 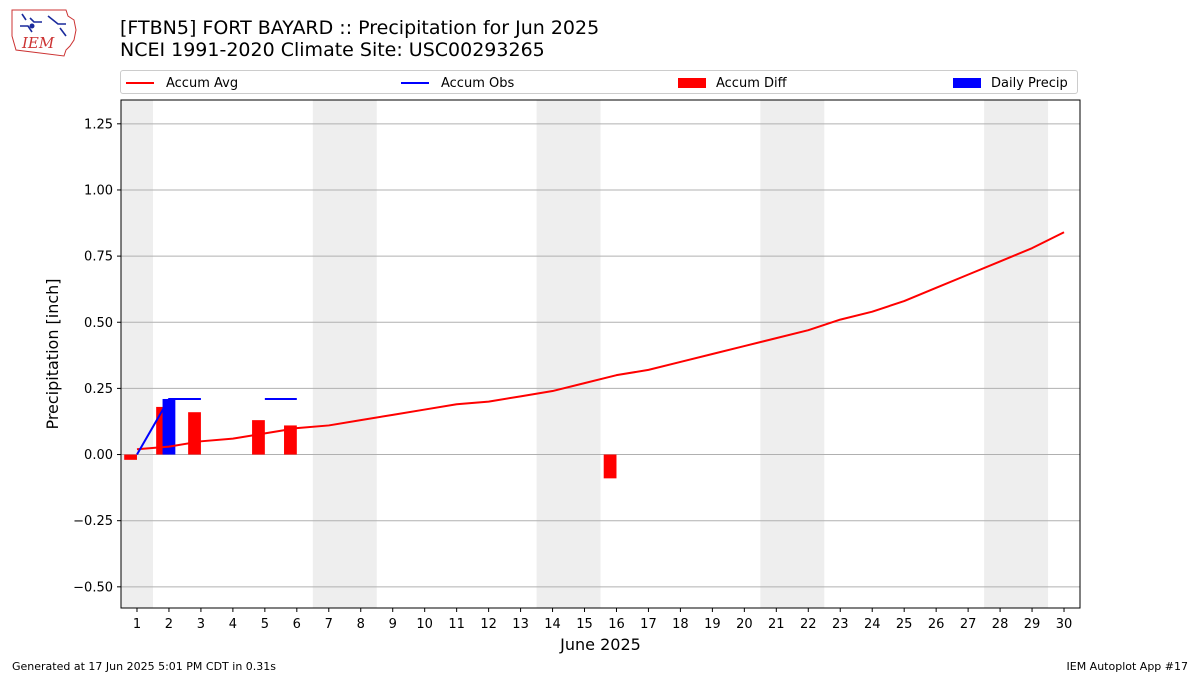 What do you see at coordinates (1029, 83) in the screenshot?
I see `legend-label-daily-precip: Daily Precip` at bounding box center [1029, 83].